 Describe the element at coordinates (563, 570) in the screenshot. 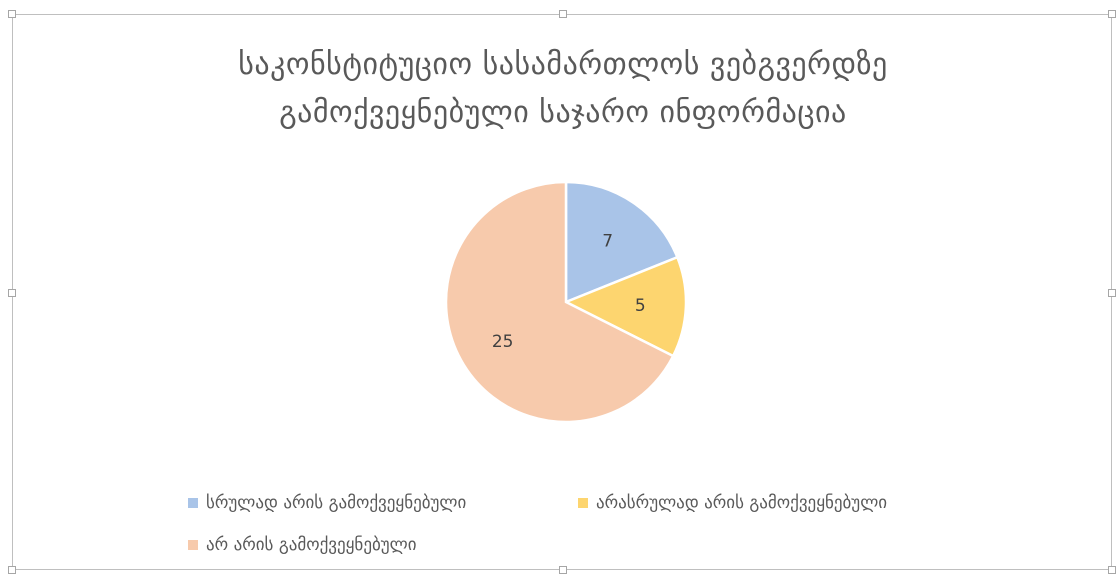

I see `resize-handle-bottom-middle` at that location.